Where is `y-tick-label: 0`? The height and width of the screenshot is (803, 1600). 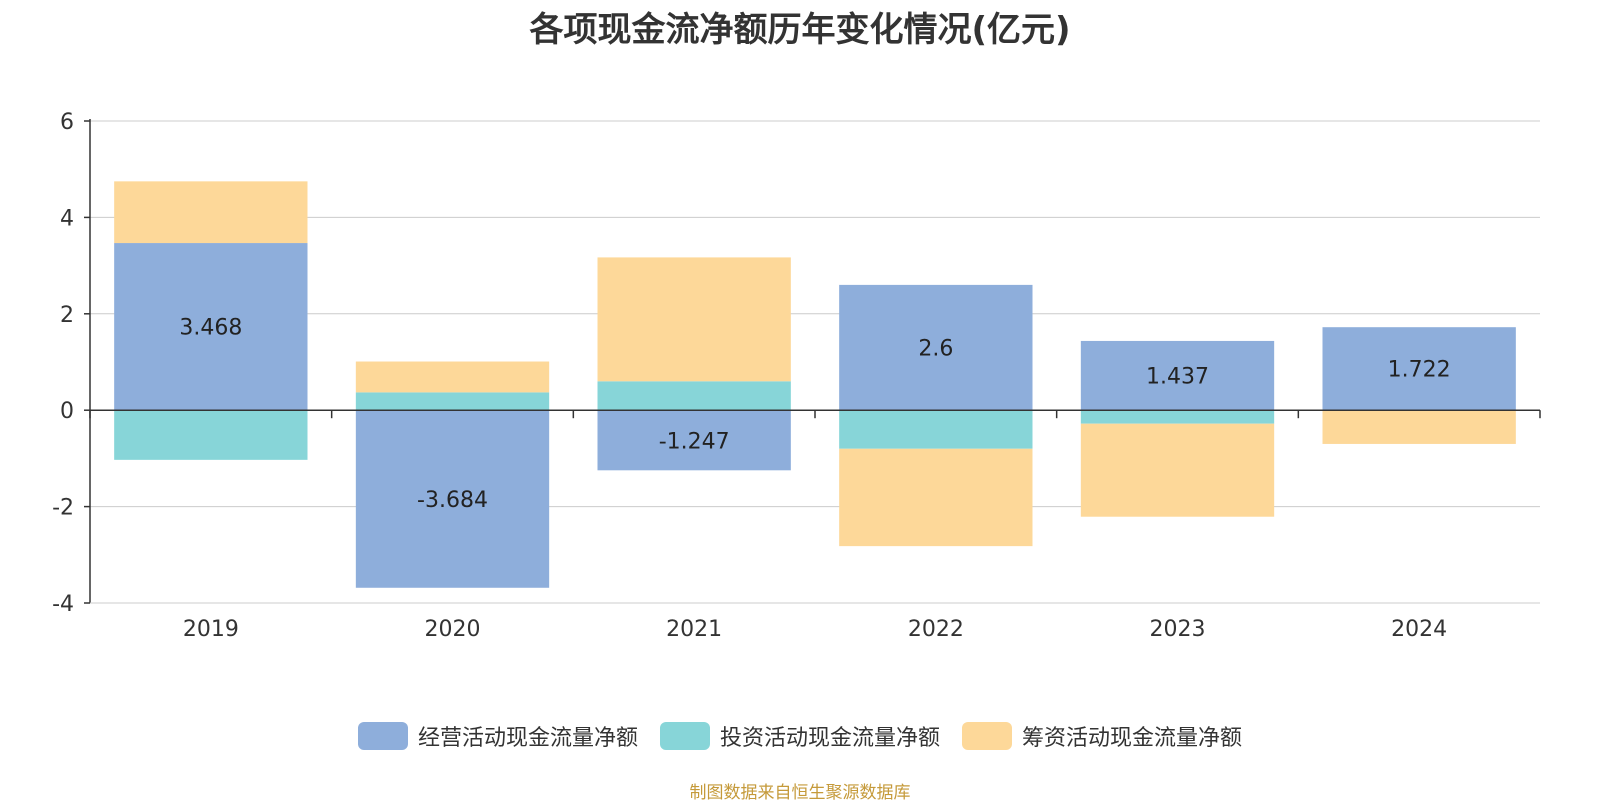 y-tick-label: 0 is located at coordinates (67, 411).